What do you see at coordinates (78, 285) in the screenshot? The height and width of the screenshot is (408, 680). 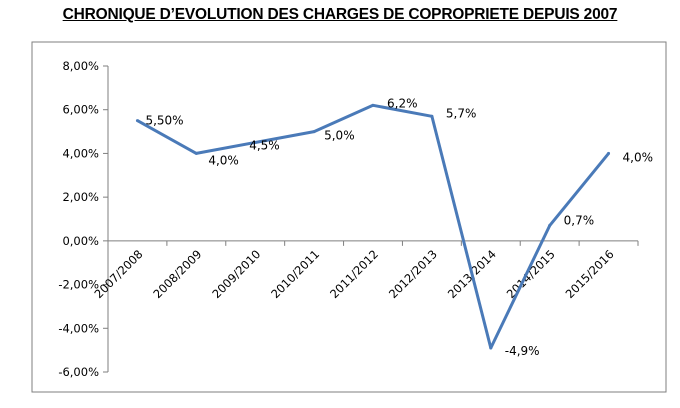 I see `y-tick-label: -2,00%` at bounding box center [78, 285].